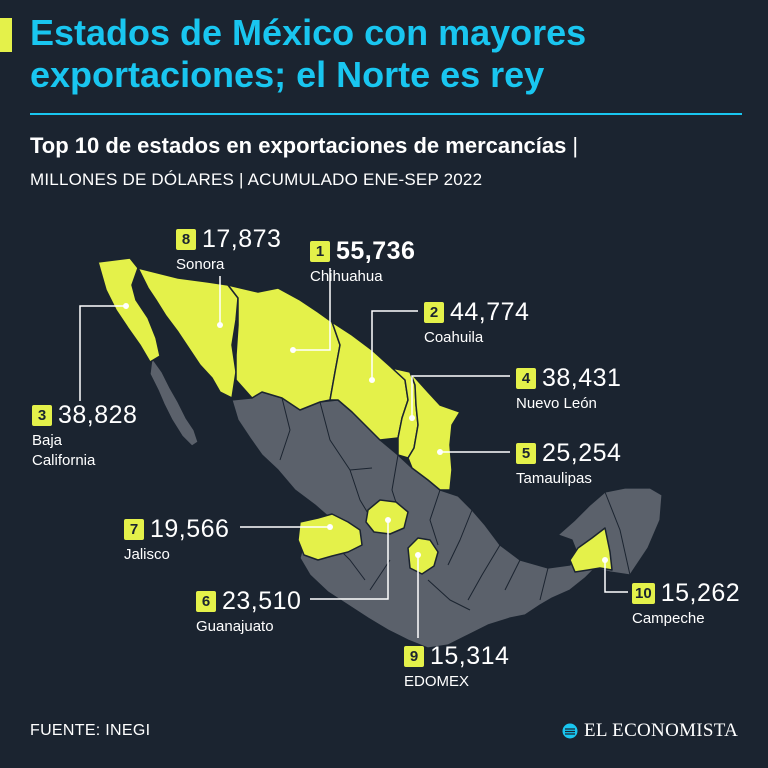 The height and width of the screenshot is (768, 768). Describe the element at coordinates (440, 452) in the screenshot. I see `leader-dot-tamaulipas` at that location.